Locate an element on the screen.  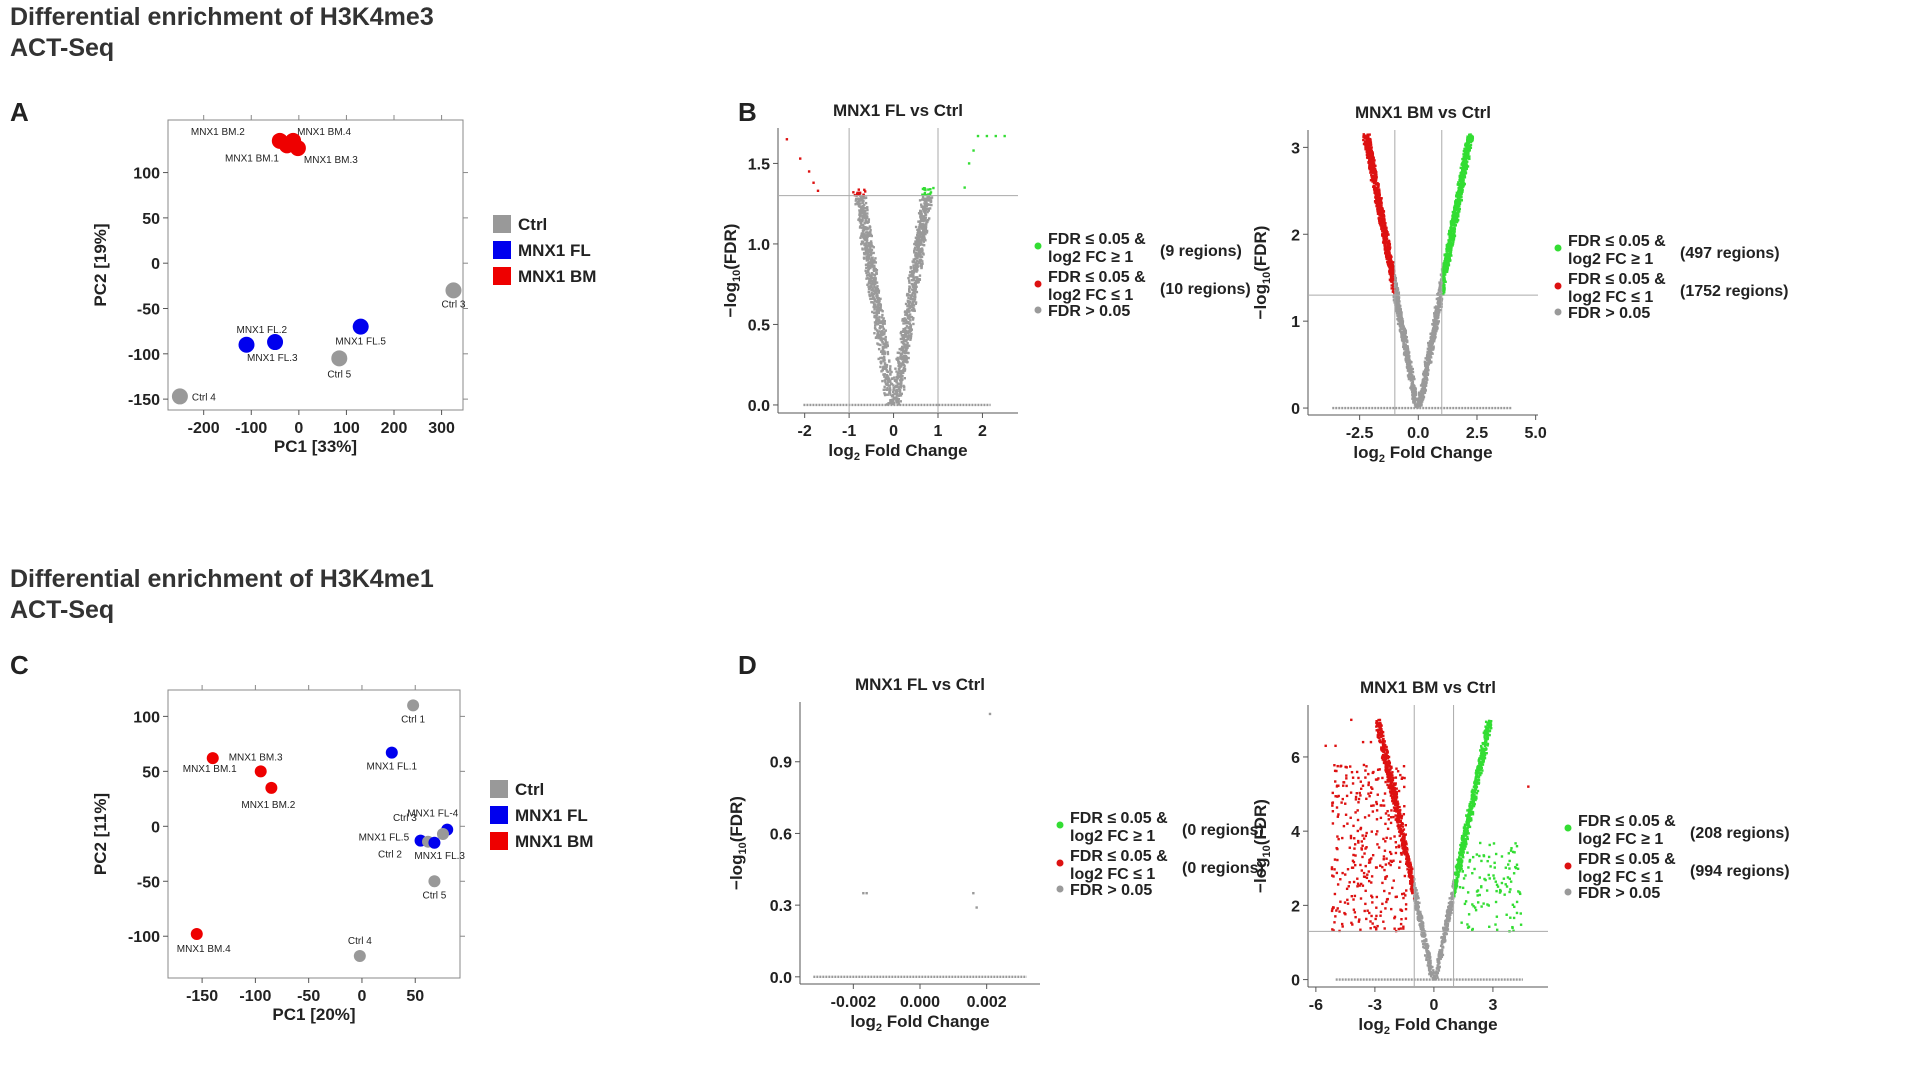
legend-line1: FDR ≤ 0.05 & is located at coordinates (1617, 279).